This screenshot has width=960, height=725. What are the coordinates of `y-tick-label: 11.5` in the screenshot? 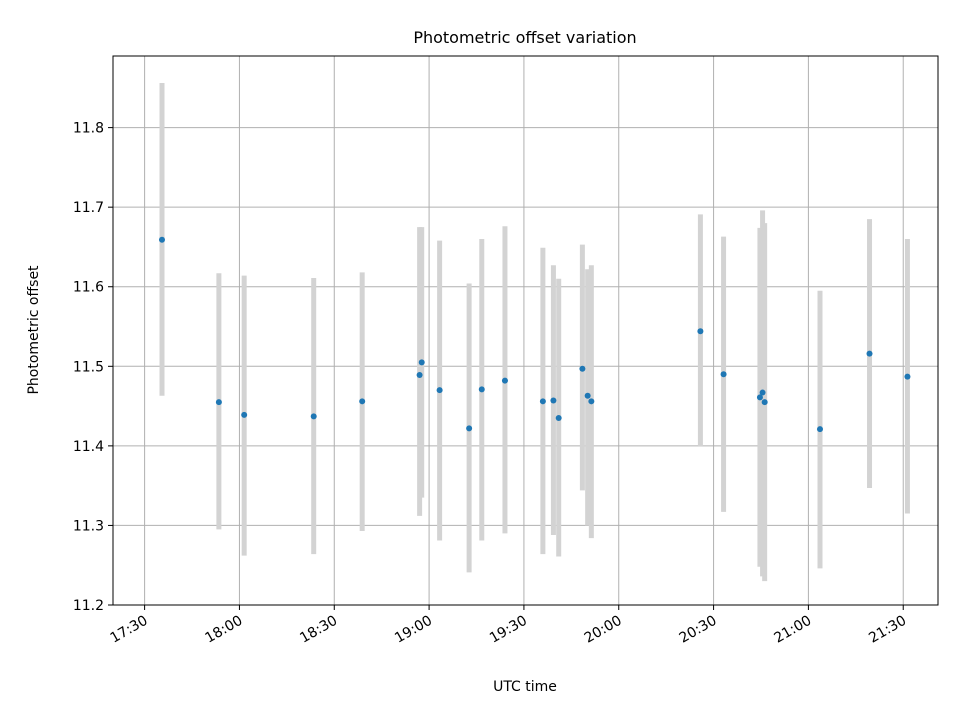 It's located at (88, 367).